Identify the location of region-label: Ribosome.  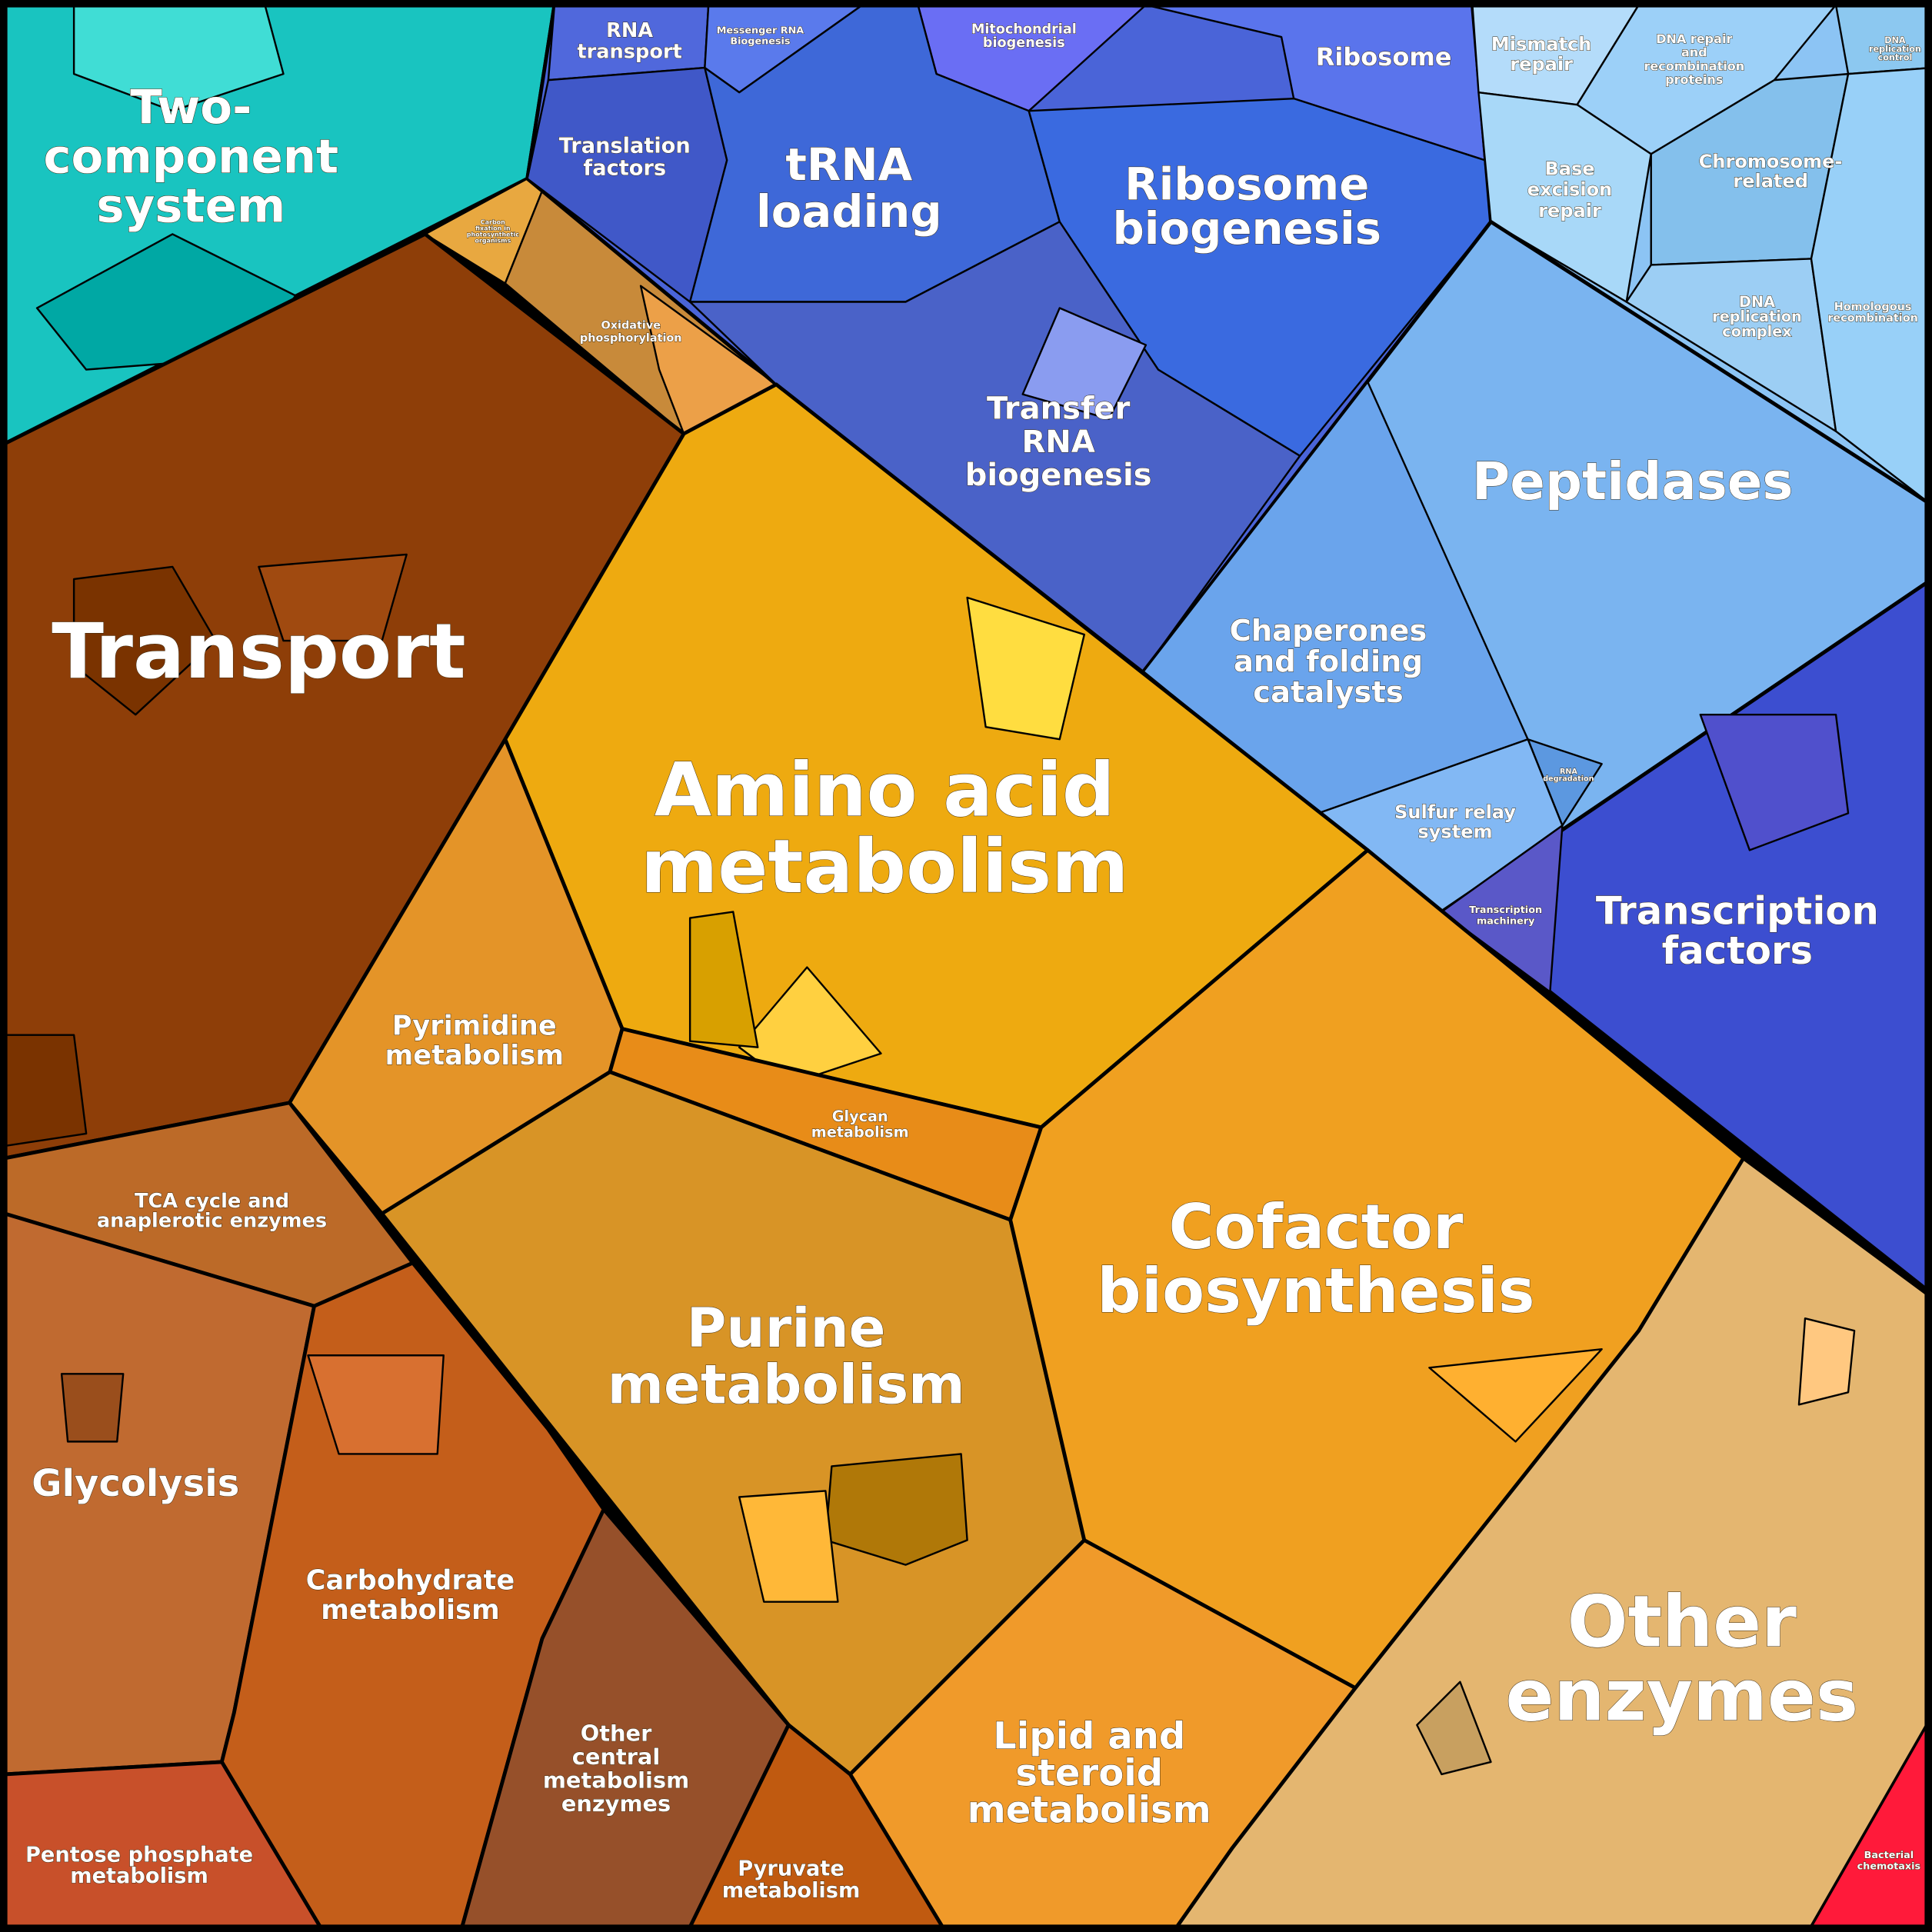
(1384, 57).